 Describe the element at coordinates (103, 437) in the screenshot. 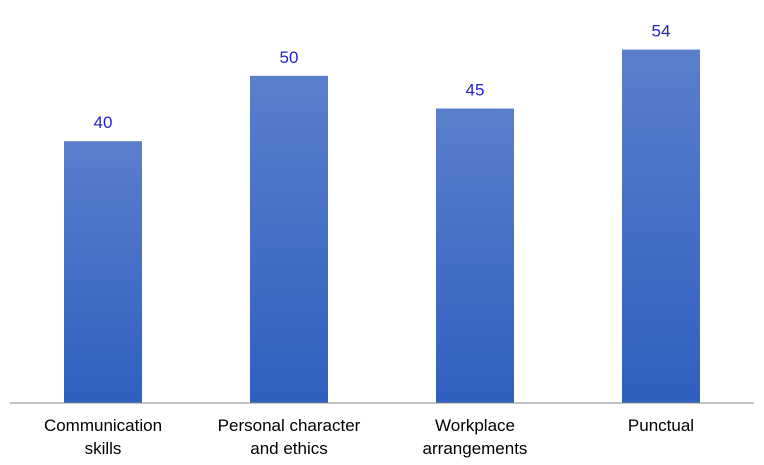

I see `category-label-0: Communication skills` at that location.